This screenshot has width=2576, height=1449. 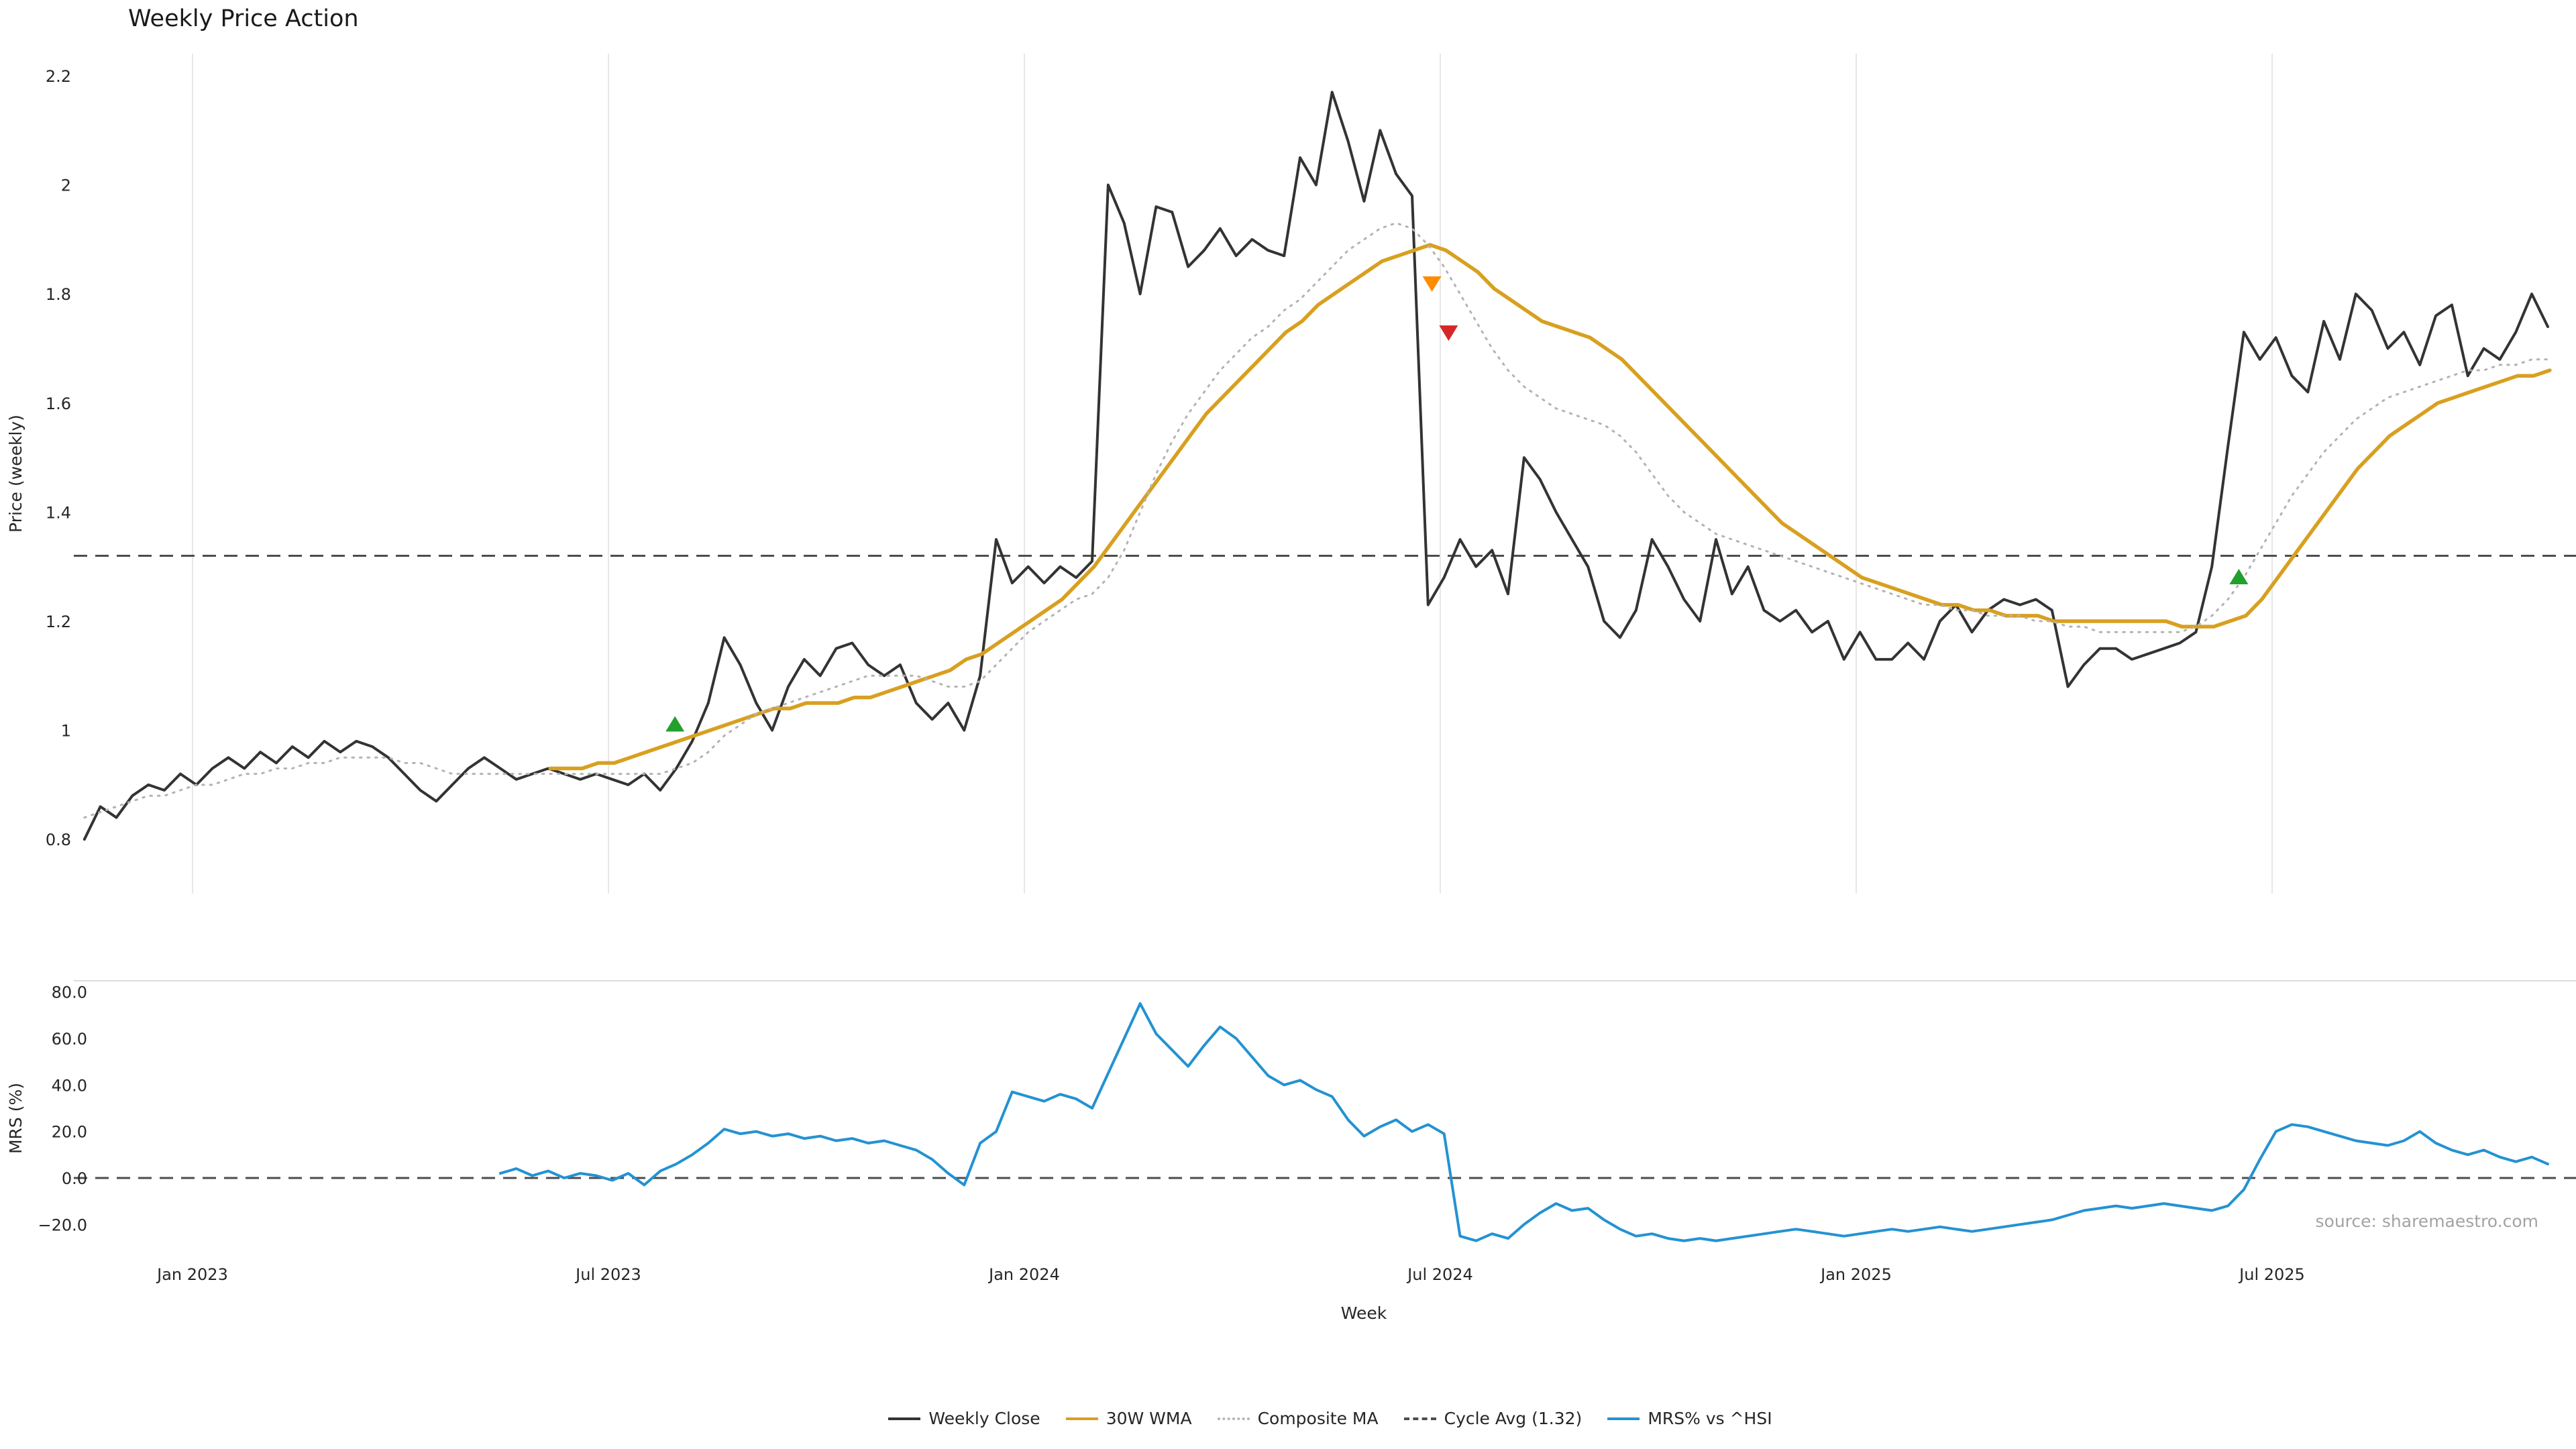 I want to click on y-tick-label: 60.0, so click(x=69, y=1039).